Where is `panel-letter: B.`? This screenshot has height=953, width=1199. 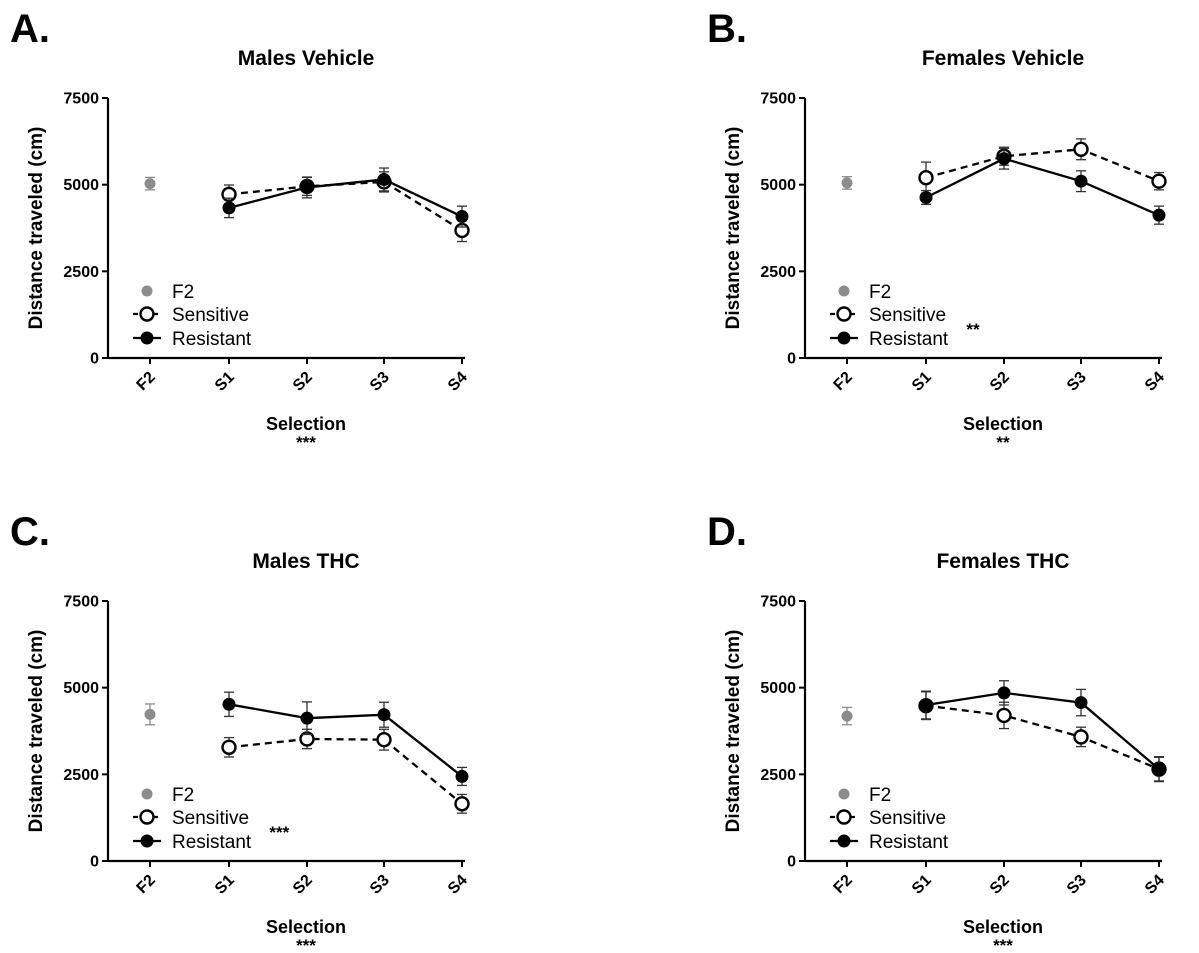 panel-letter: B. is located at coordinates (727, 29).